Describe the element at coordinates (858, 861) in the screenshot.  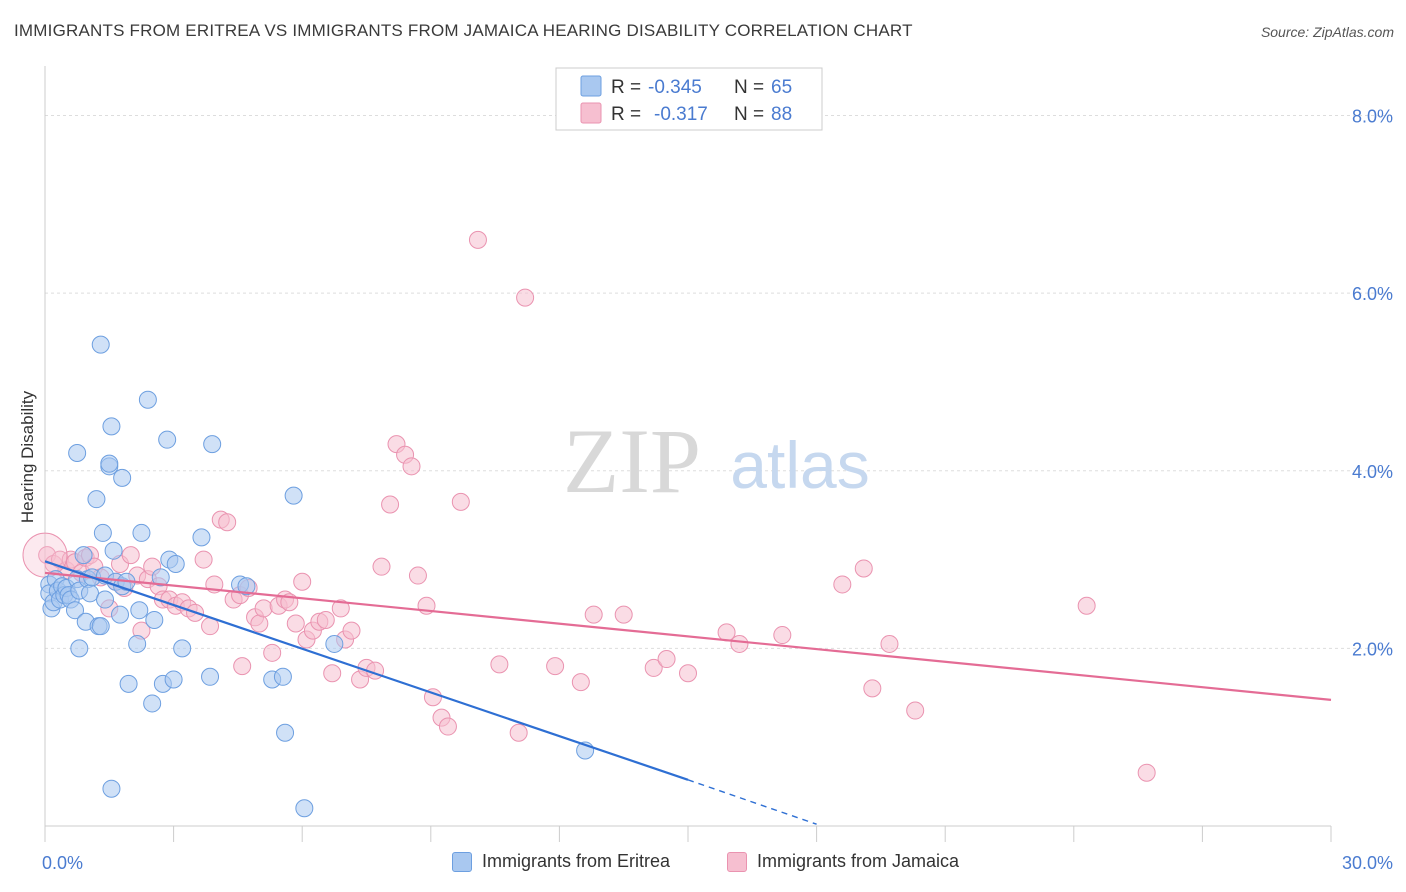
I see `legend-label-jamaica: Immigrants from Jamaica` at that location.